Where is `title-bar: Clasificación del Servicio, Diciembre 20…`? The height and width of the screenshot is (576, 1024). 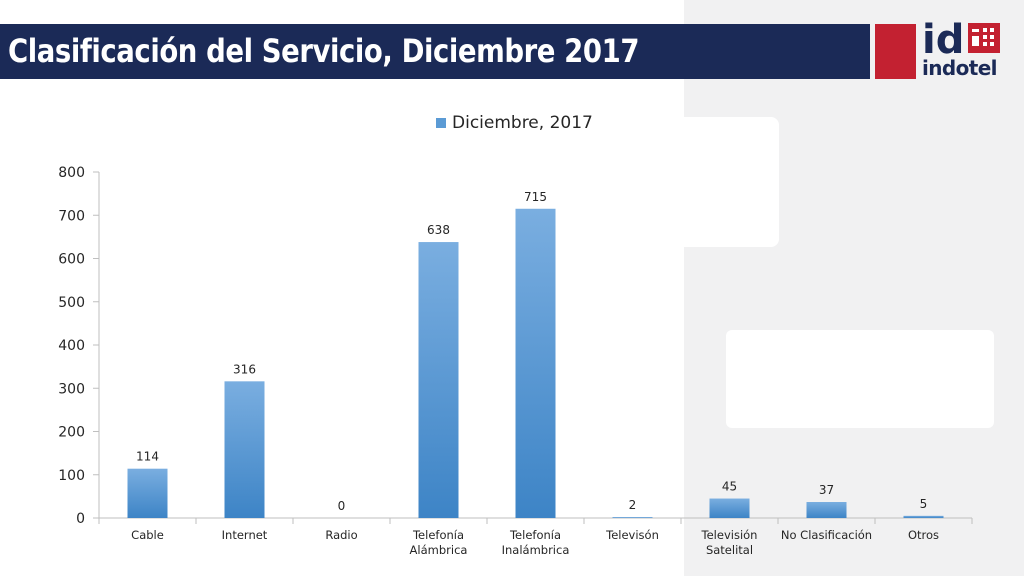
title-bar: Clasificación del Servicio, Diciembre 20… is located at coordinates (435, 51).